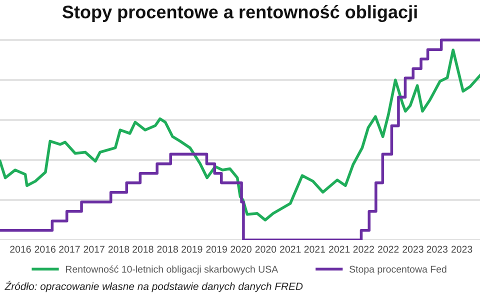 This screenshot has width=480, height=300. I want to click on chart-title: Stopy procentowe a rentowność obligacji, so click(239, 13).